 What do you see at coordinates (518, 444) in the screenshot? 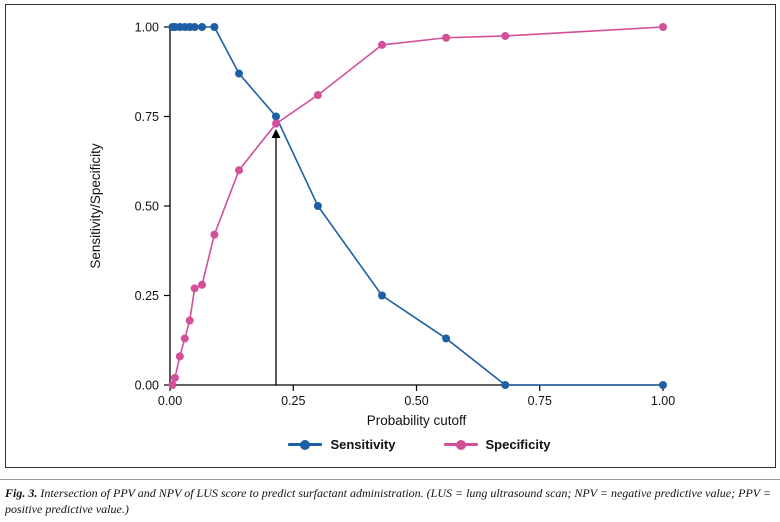
I see `legend-label-specificity: Specificity` at bounding box center [518, 444].